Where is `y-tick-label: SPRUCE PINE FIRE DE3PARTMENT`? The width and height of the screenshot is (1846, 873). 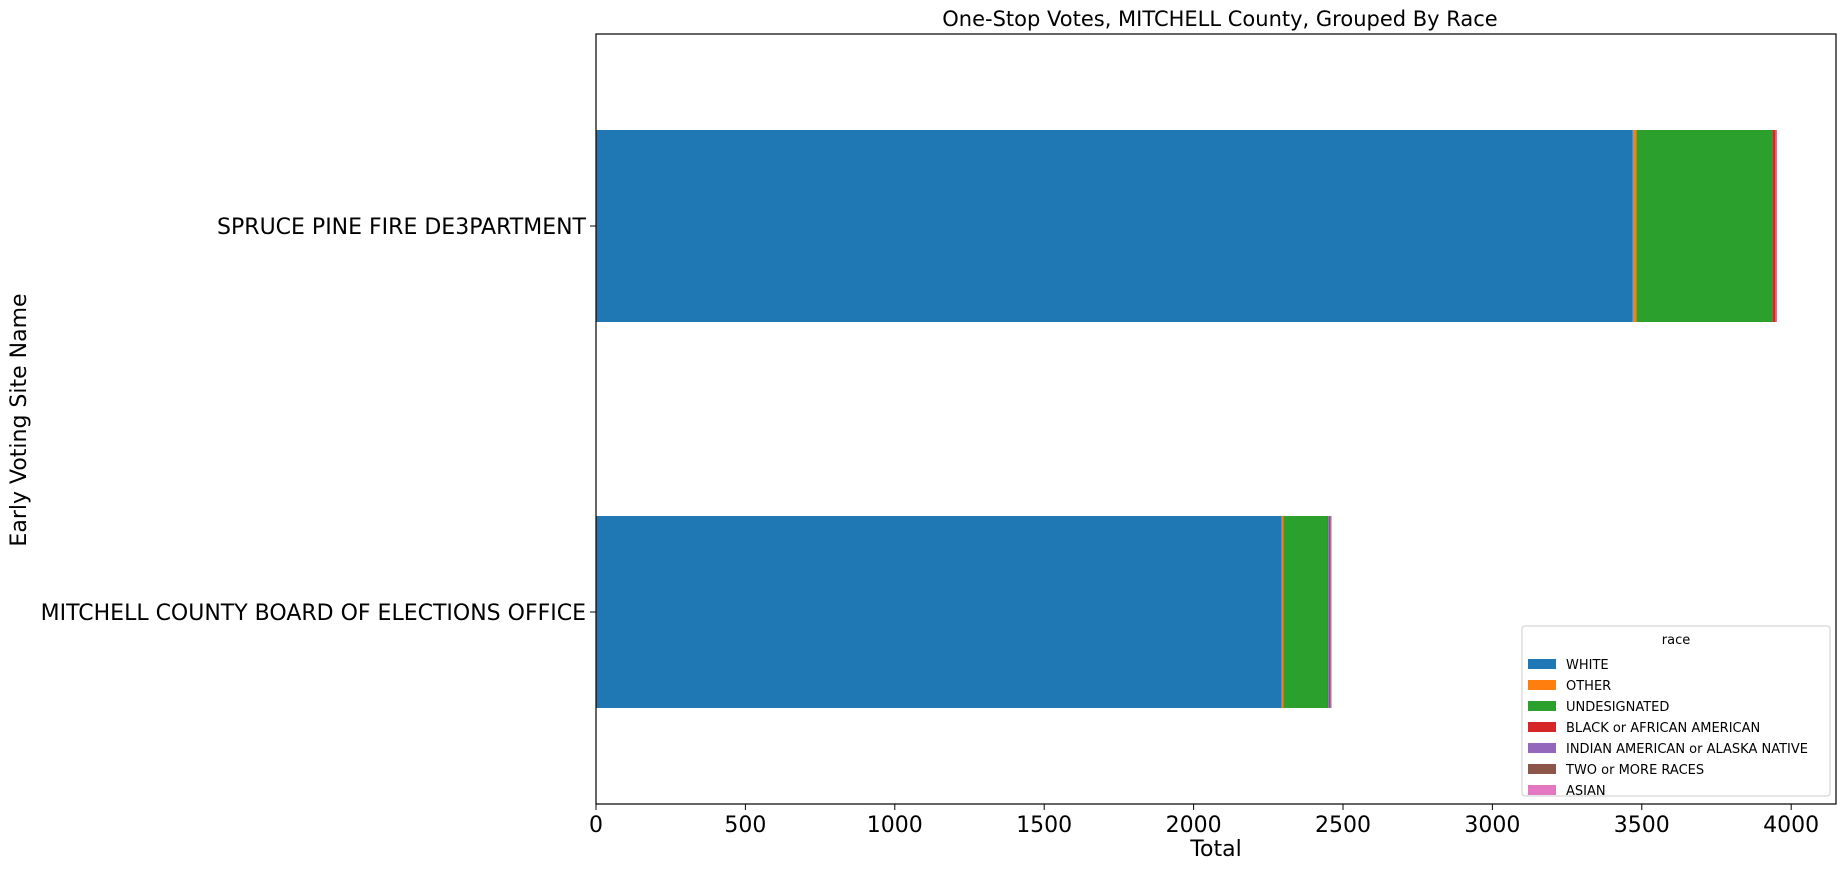 y-tick-label: SPRUCE PINE FIRE DE3PARTMENT is located at coordinates (402, 227).